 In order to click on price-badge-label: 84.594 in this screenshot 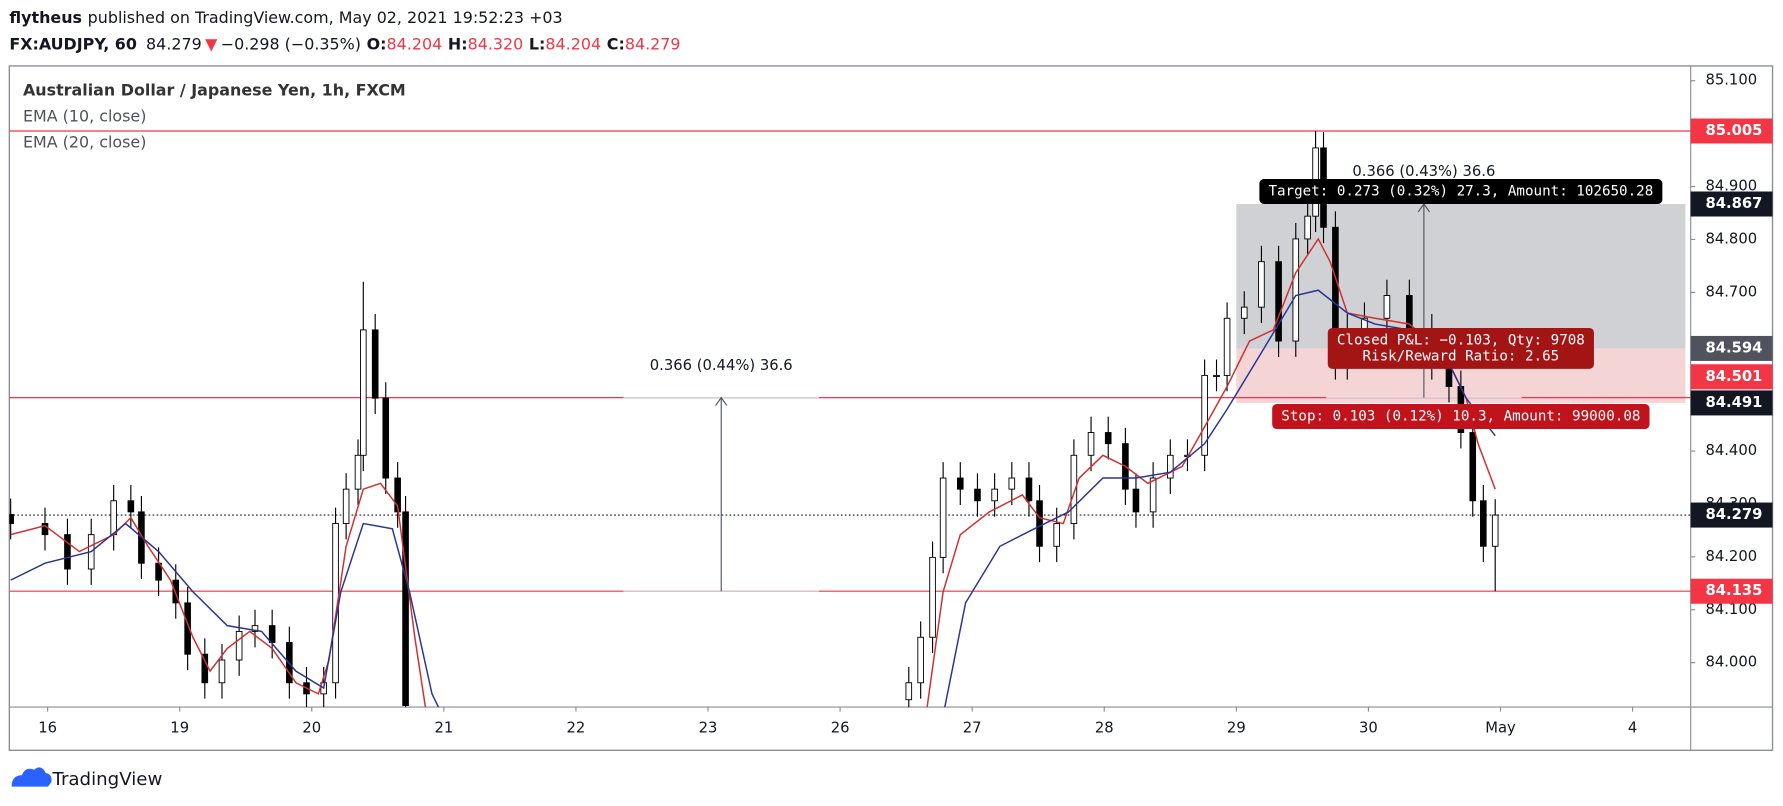, I will do `click(1733, 347)`.